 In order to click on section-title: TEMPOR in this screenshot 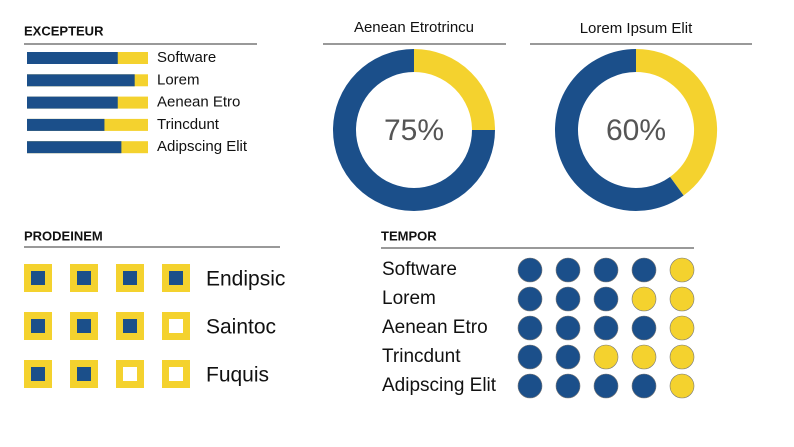, I will do `click(409, 235)`.